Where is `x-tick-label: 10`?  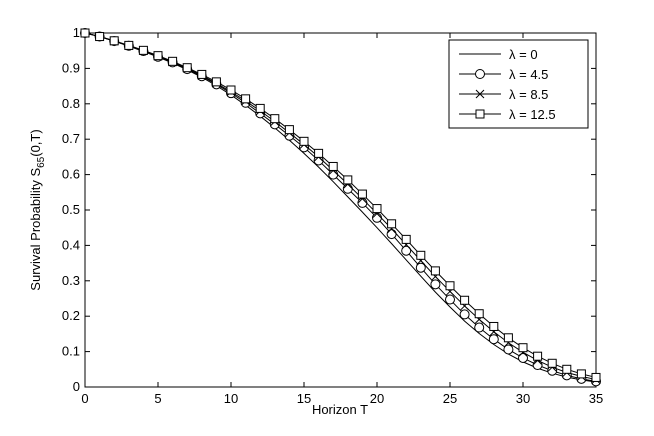
x-tick-label: 10 is located at coordinates (231, 398).